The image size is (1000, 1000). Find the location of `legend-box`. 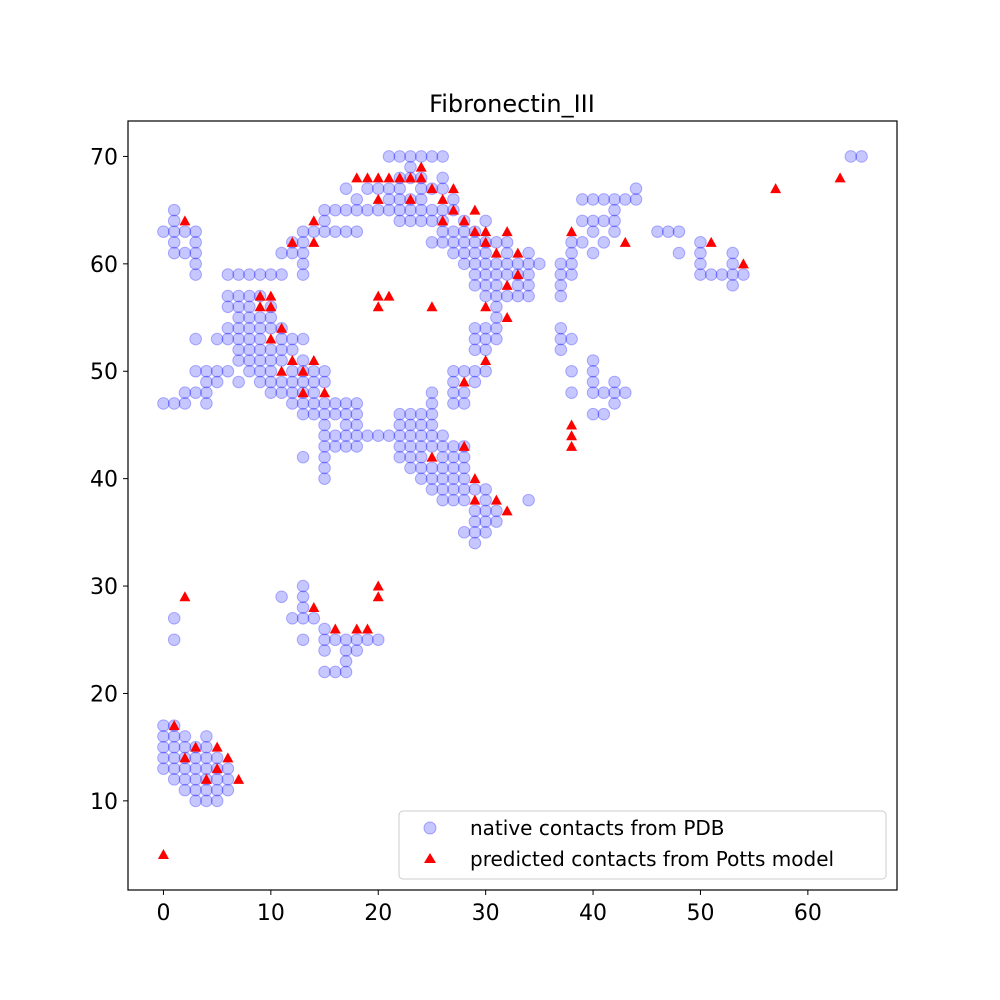

legend-box is located at coordinates (642, 845).